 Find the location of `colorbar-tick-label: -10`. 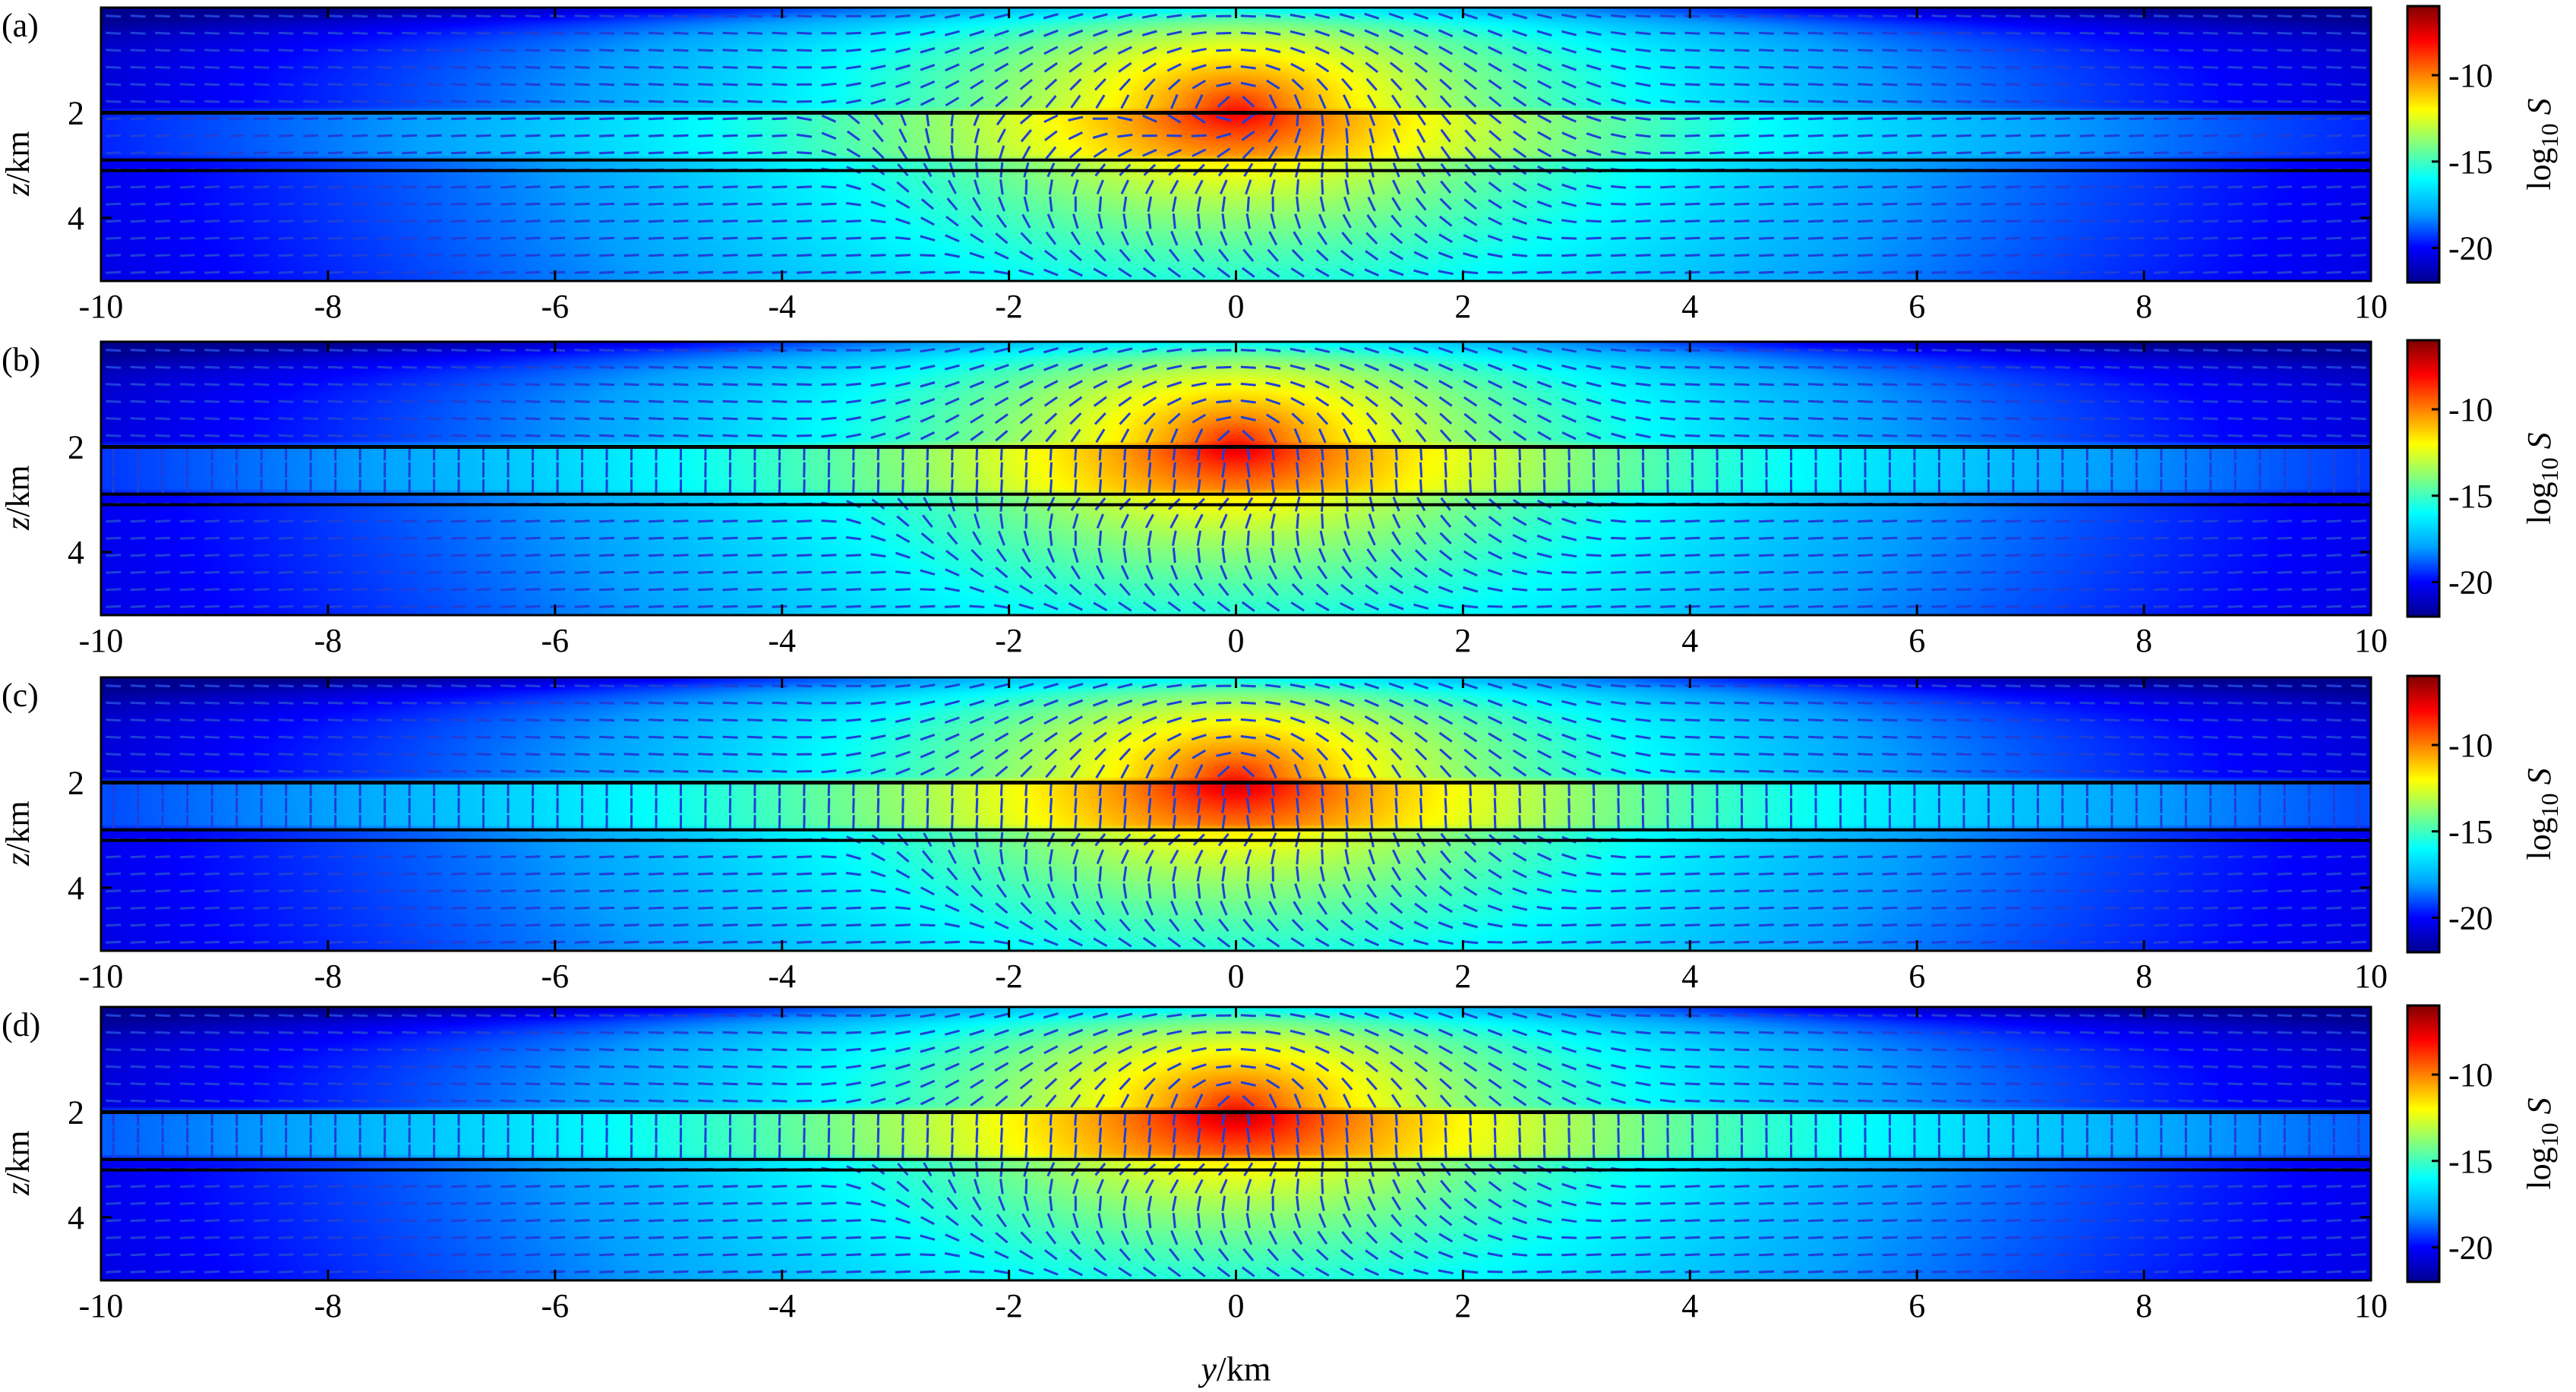

colorbar-tick-label: -10 is located at coordinates (2470, 75).